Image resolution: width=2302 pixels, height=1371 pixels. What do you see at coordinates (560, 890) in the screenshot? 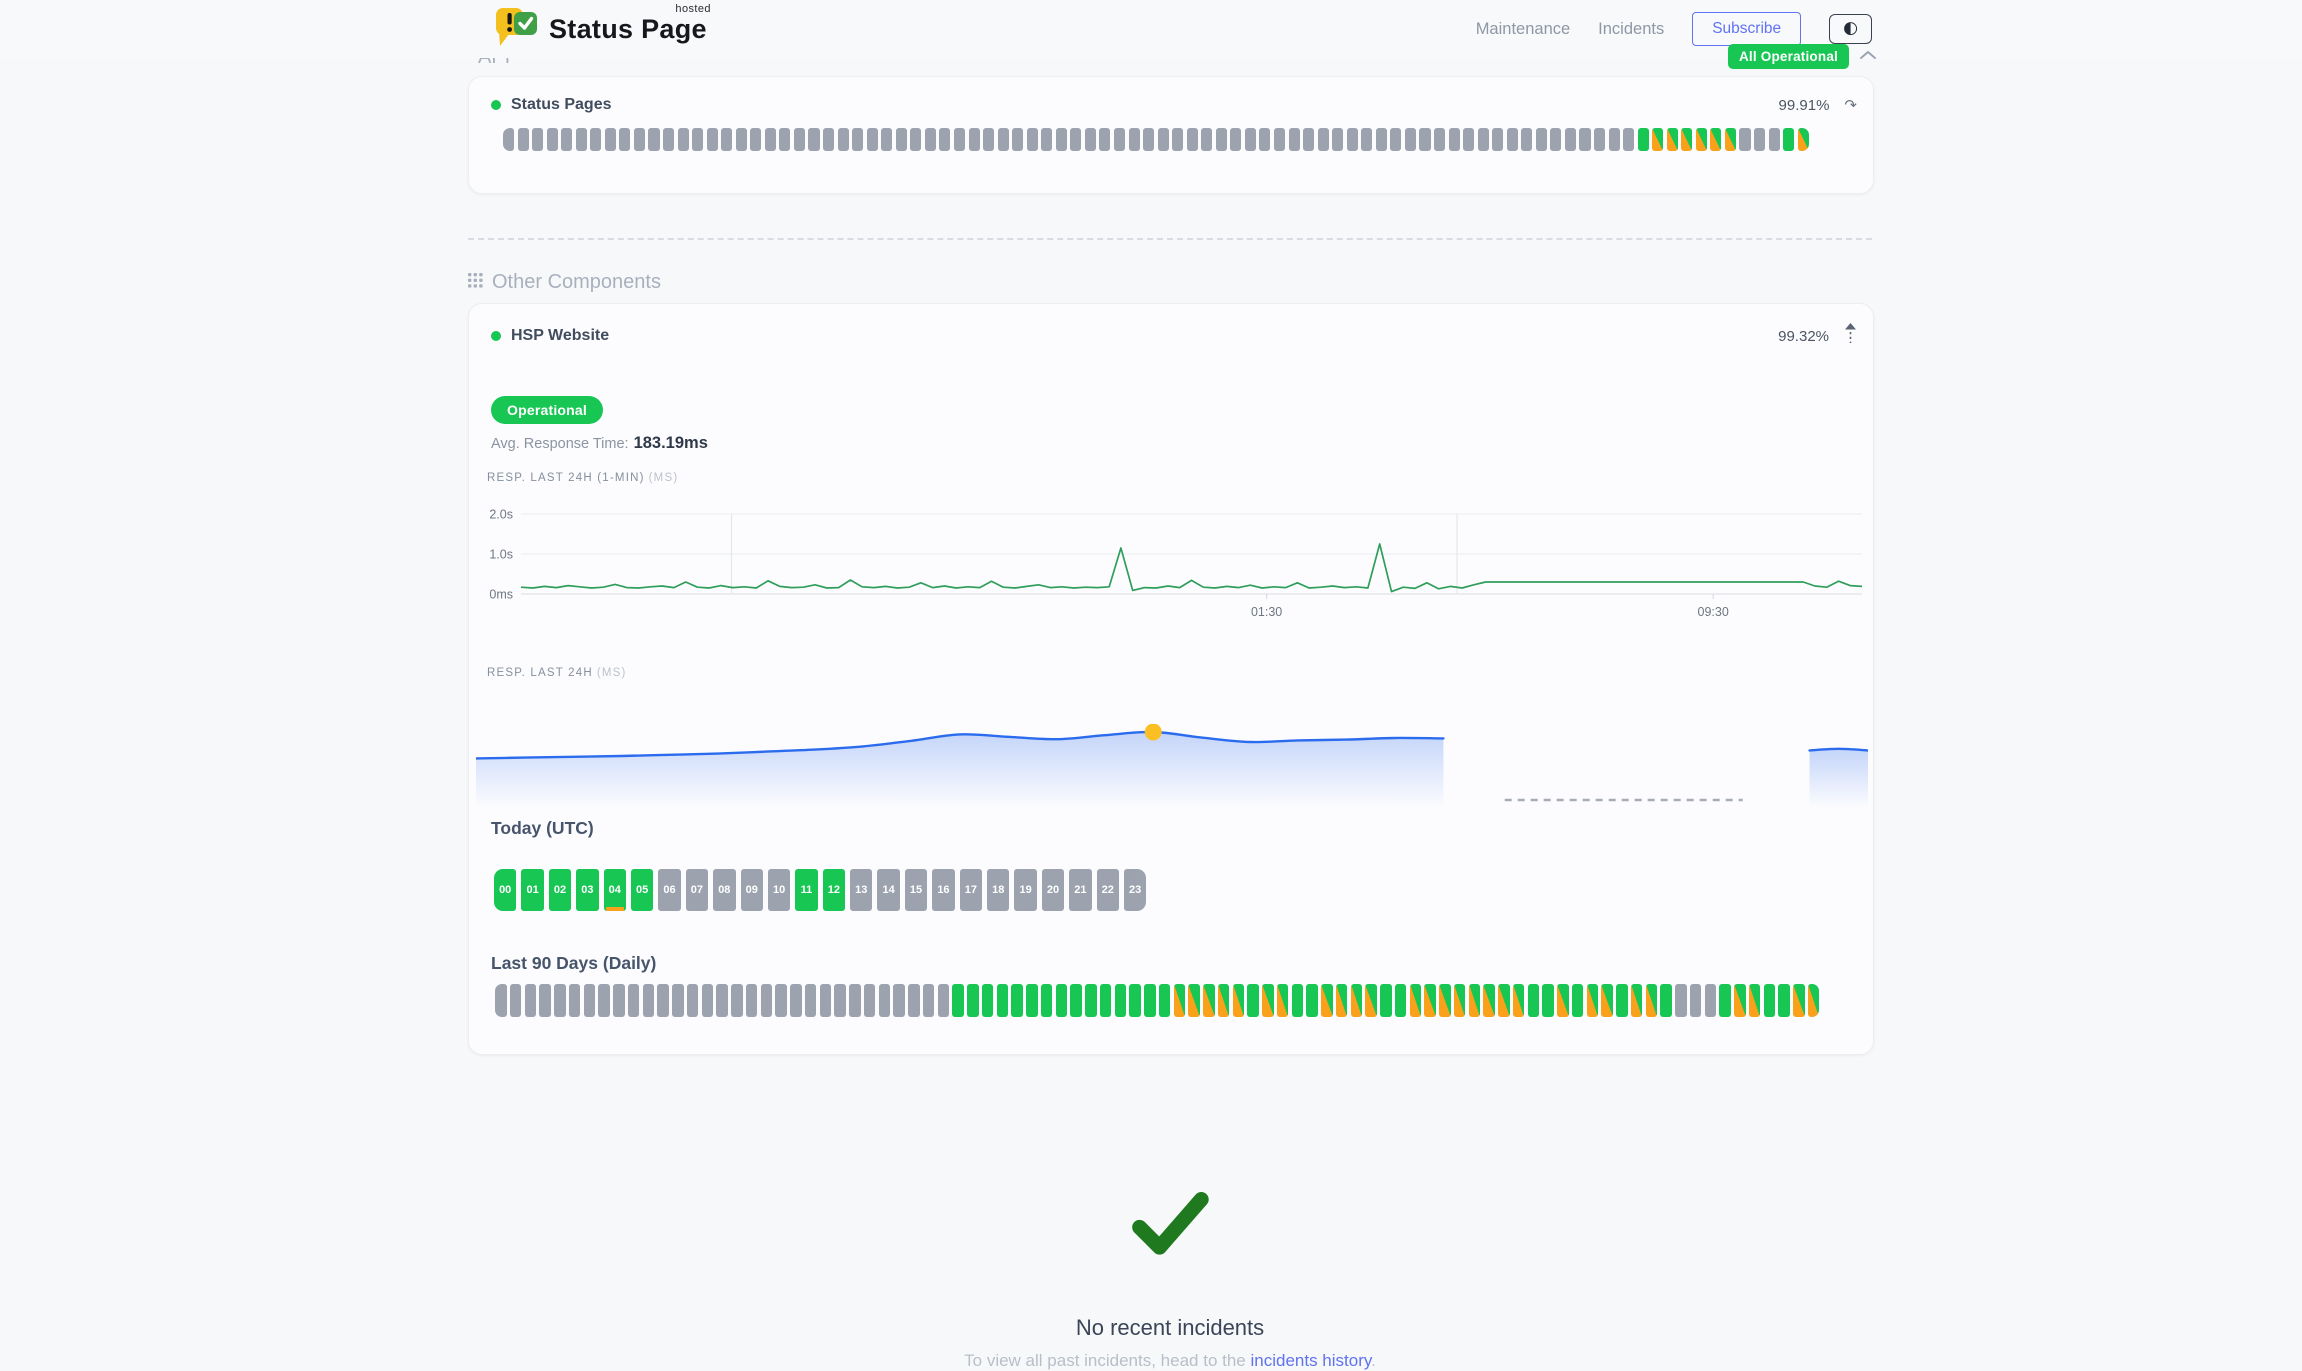
I see `hour-label: 02` at bounding box center [560, 890].